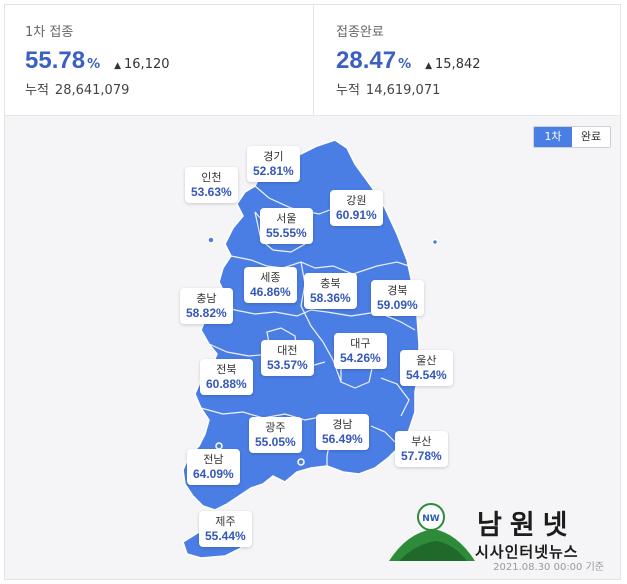 The height and width of the screenshot is (584, 627). I want to click on region-value: 54.26%, so click(360, 358).